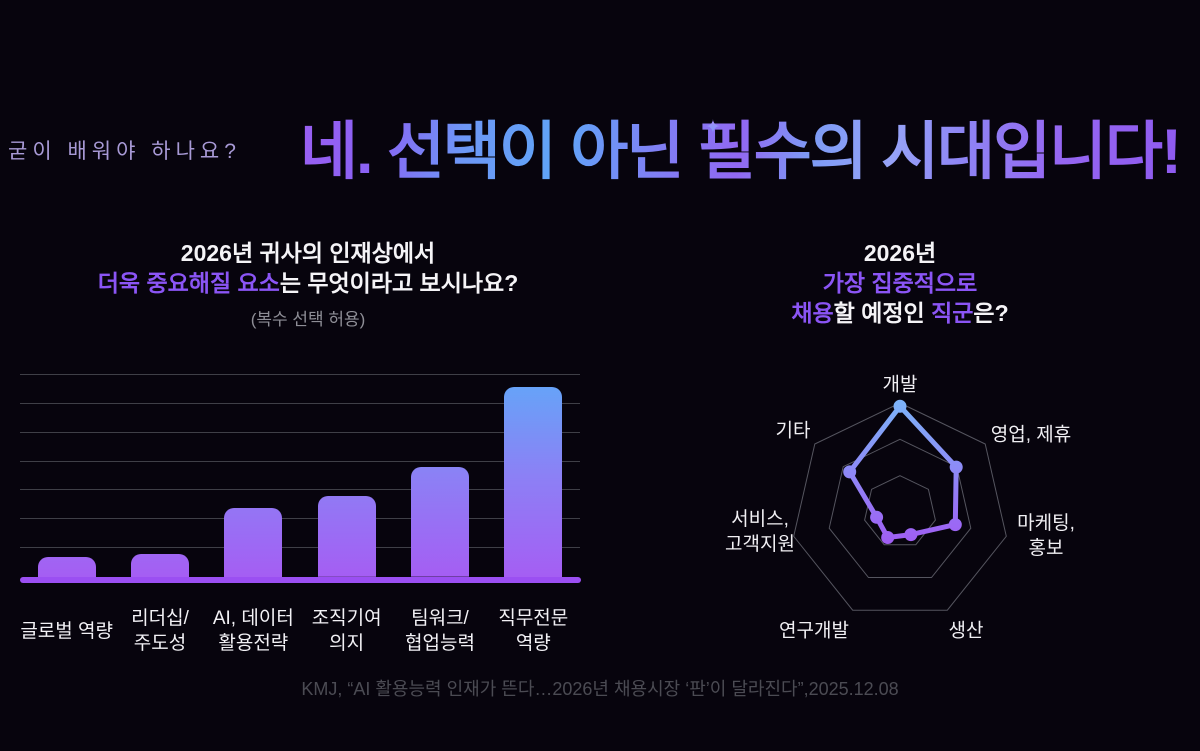 The image size is (1200, 751). Describe the element at coordinates (533, 631) in the screenshot. I see `bar-category-5: 직무전문 역량` at that location.